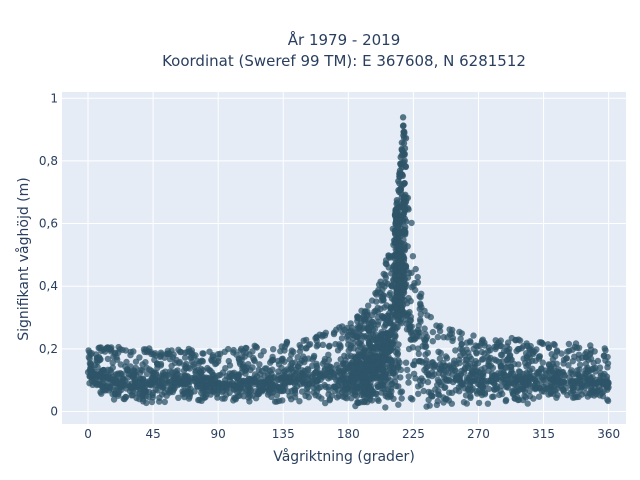 The width and height of the screenshot is (640, 480). I want to click on x-tick-labels: 0 45 90 135 180 225 270 315 360, so click(352, 434).